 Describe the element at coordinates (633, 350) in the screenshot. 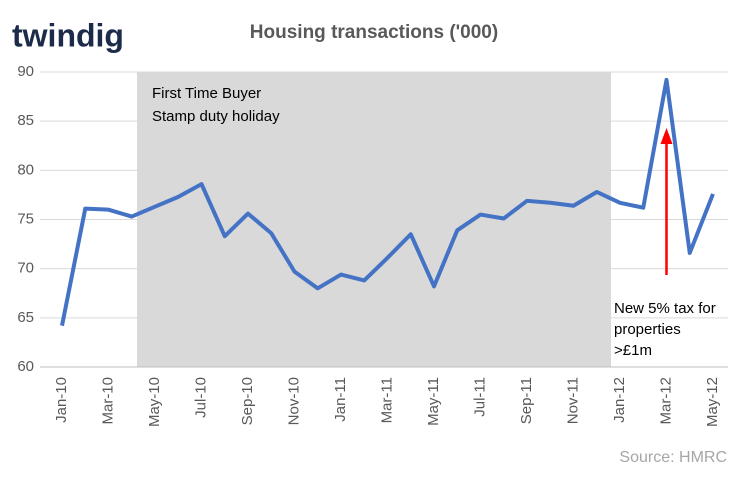

I see `annotation: >£1m` at that location.